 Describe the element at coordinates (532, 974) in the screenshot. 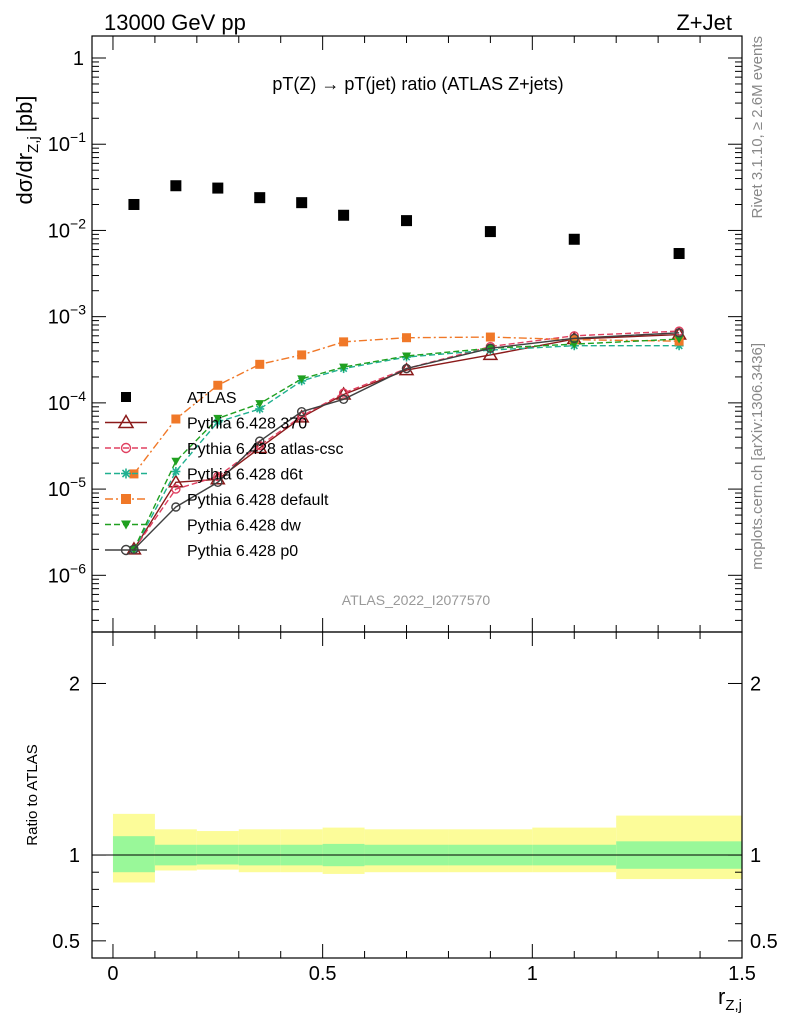

I see `x-tick-label: 1` at that location.